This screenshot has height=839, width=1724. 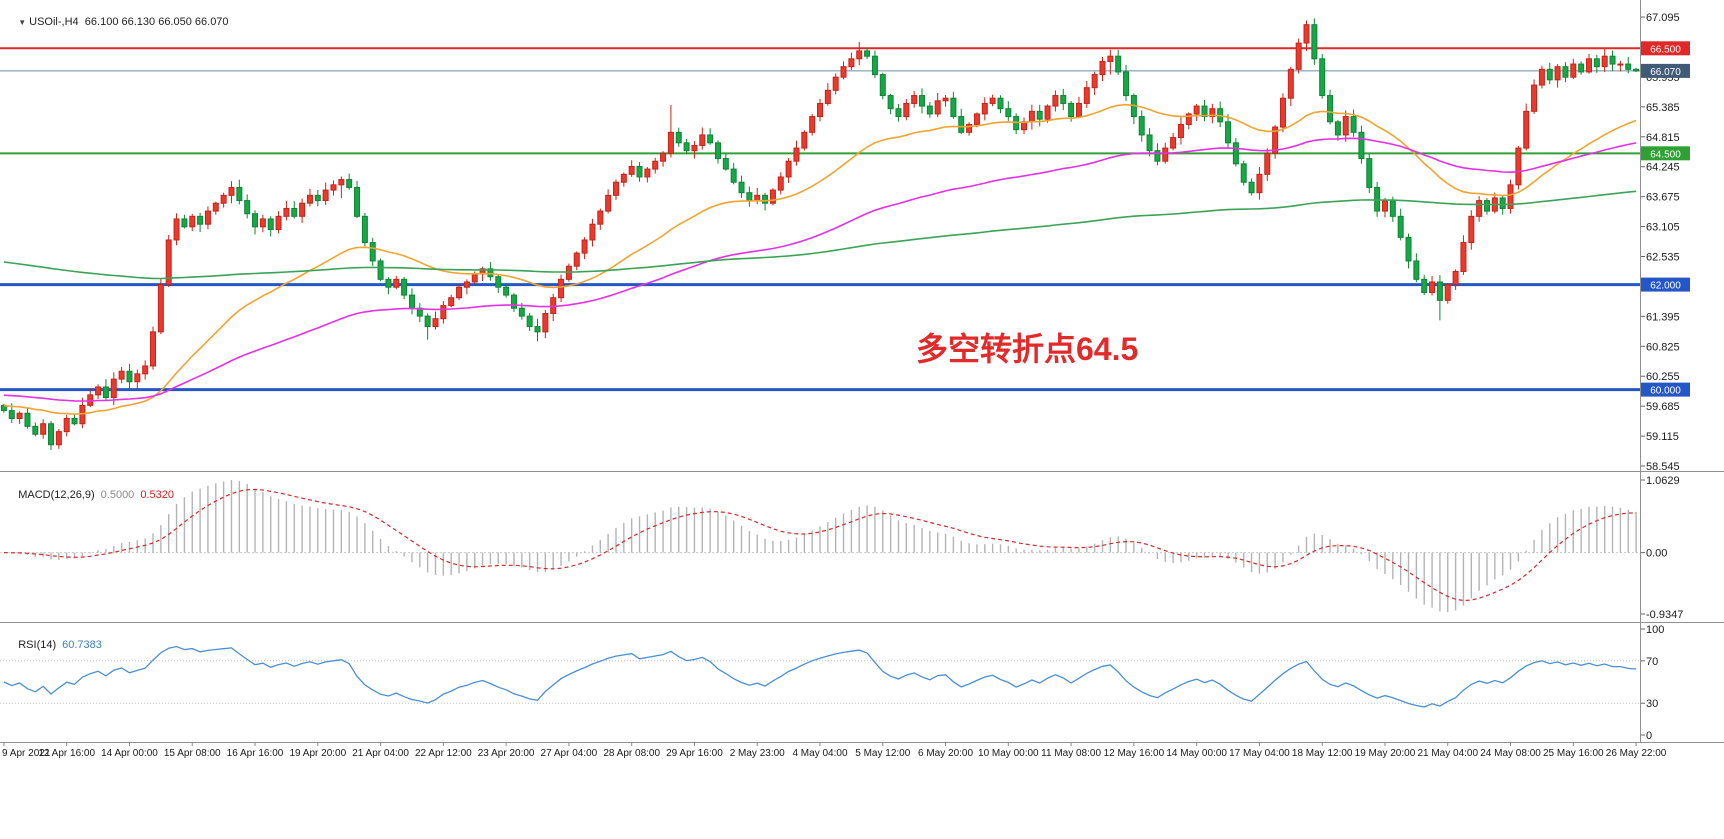 I want to click on macd-histogram, so click(x=824, y=546).